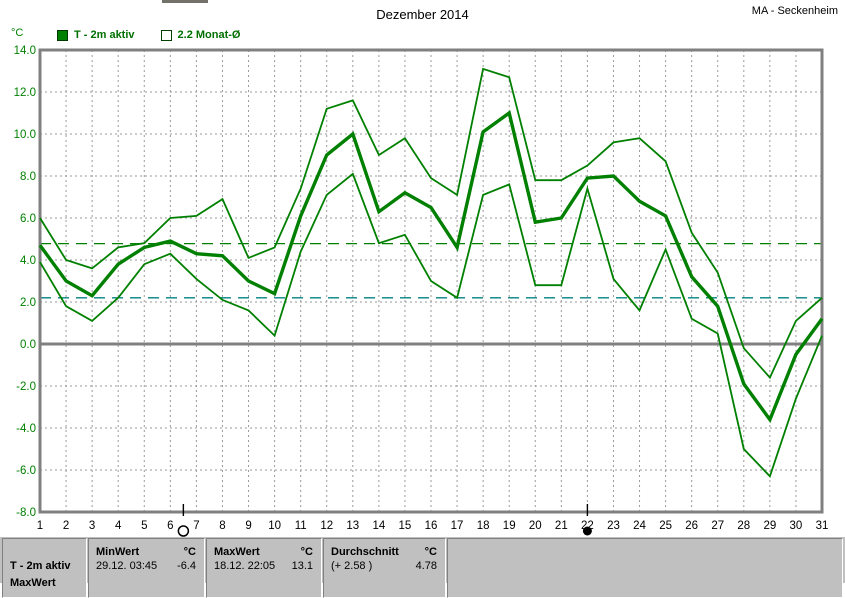  Describe the element at coordinates (28, 219) in the screenshot. I see `y-tick-label: 6.0` at that location.